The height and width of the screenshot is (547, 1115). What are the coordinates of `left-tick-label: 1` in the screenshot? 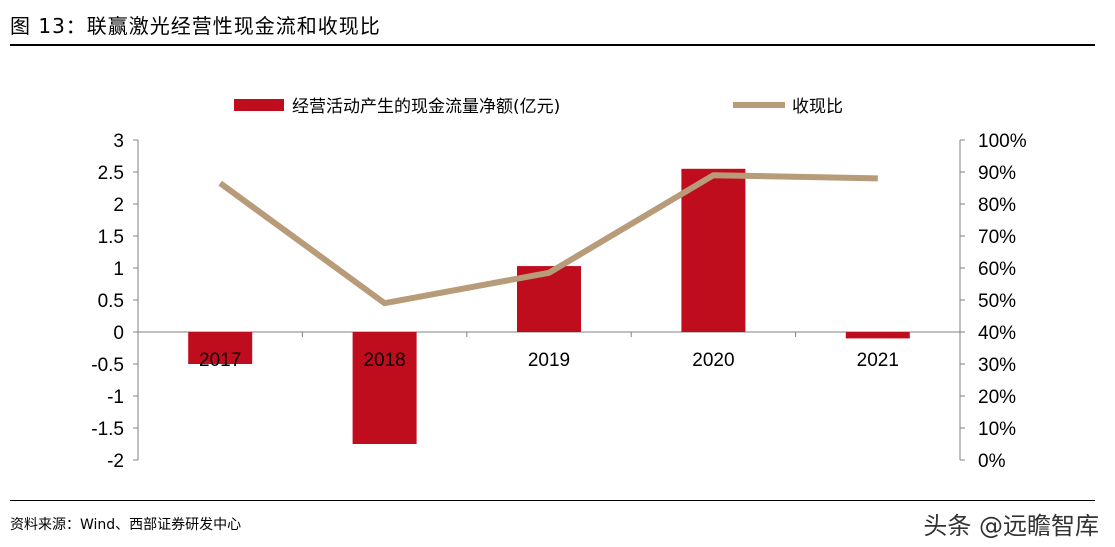 It's located at (118, 269).